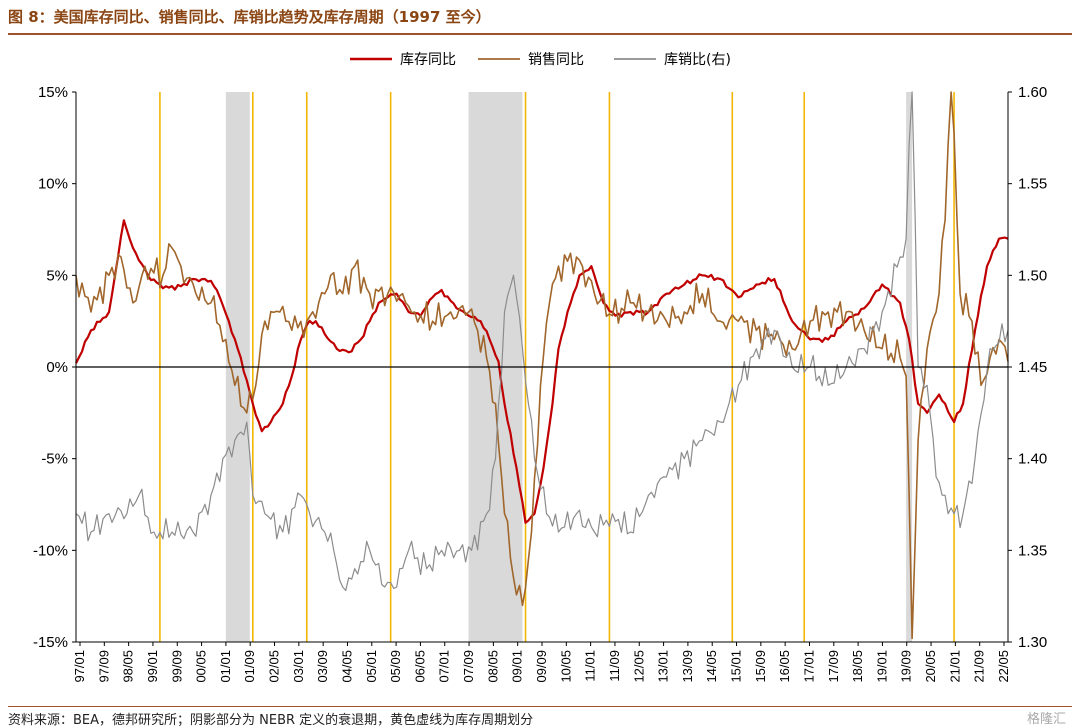 The image size is (1080, 728). I want to click on x-tick-label-14: 05/09, so click(395, 666).